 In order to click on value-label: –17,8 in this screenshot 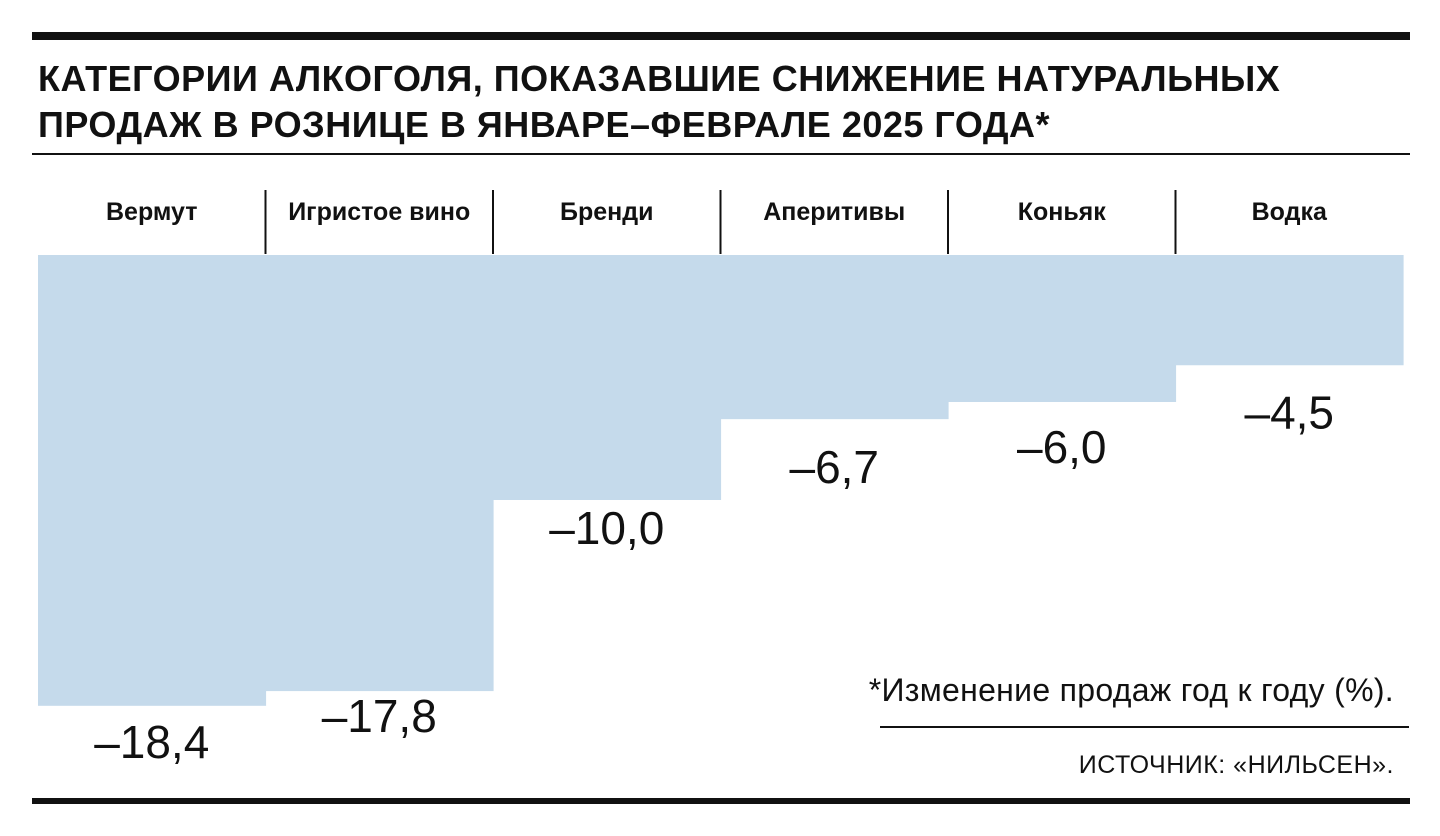, I will do `click(379, 716)`.